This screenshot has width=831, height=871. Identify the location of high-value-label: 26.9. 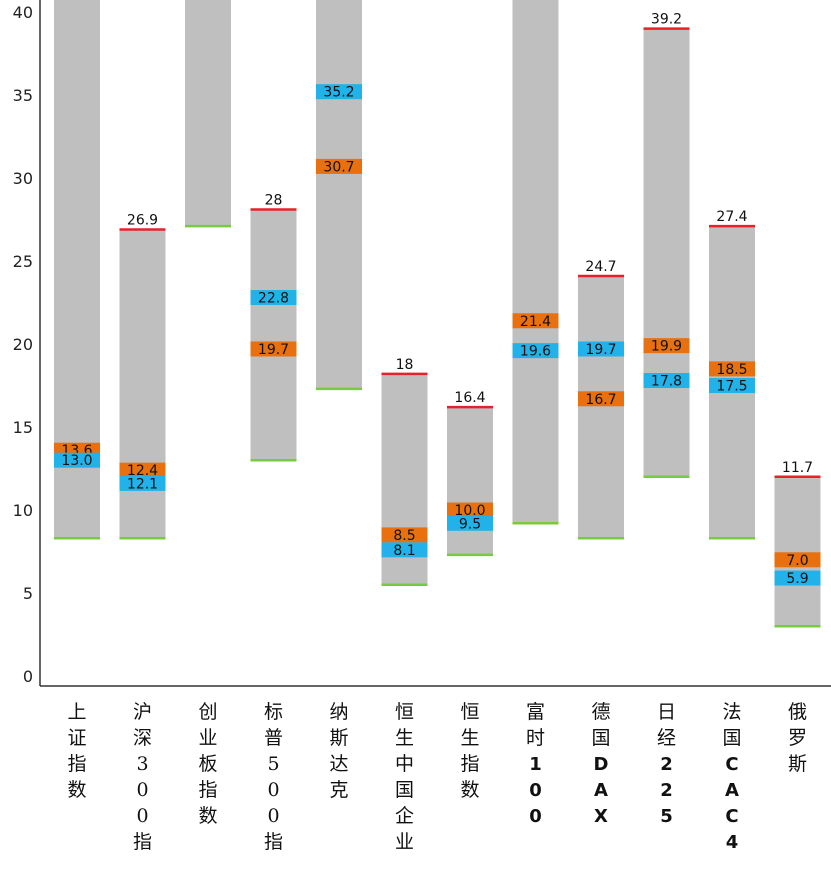
(142, 220).